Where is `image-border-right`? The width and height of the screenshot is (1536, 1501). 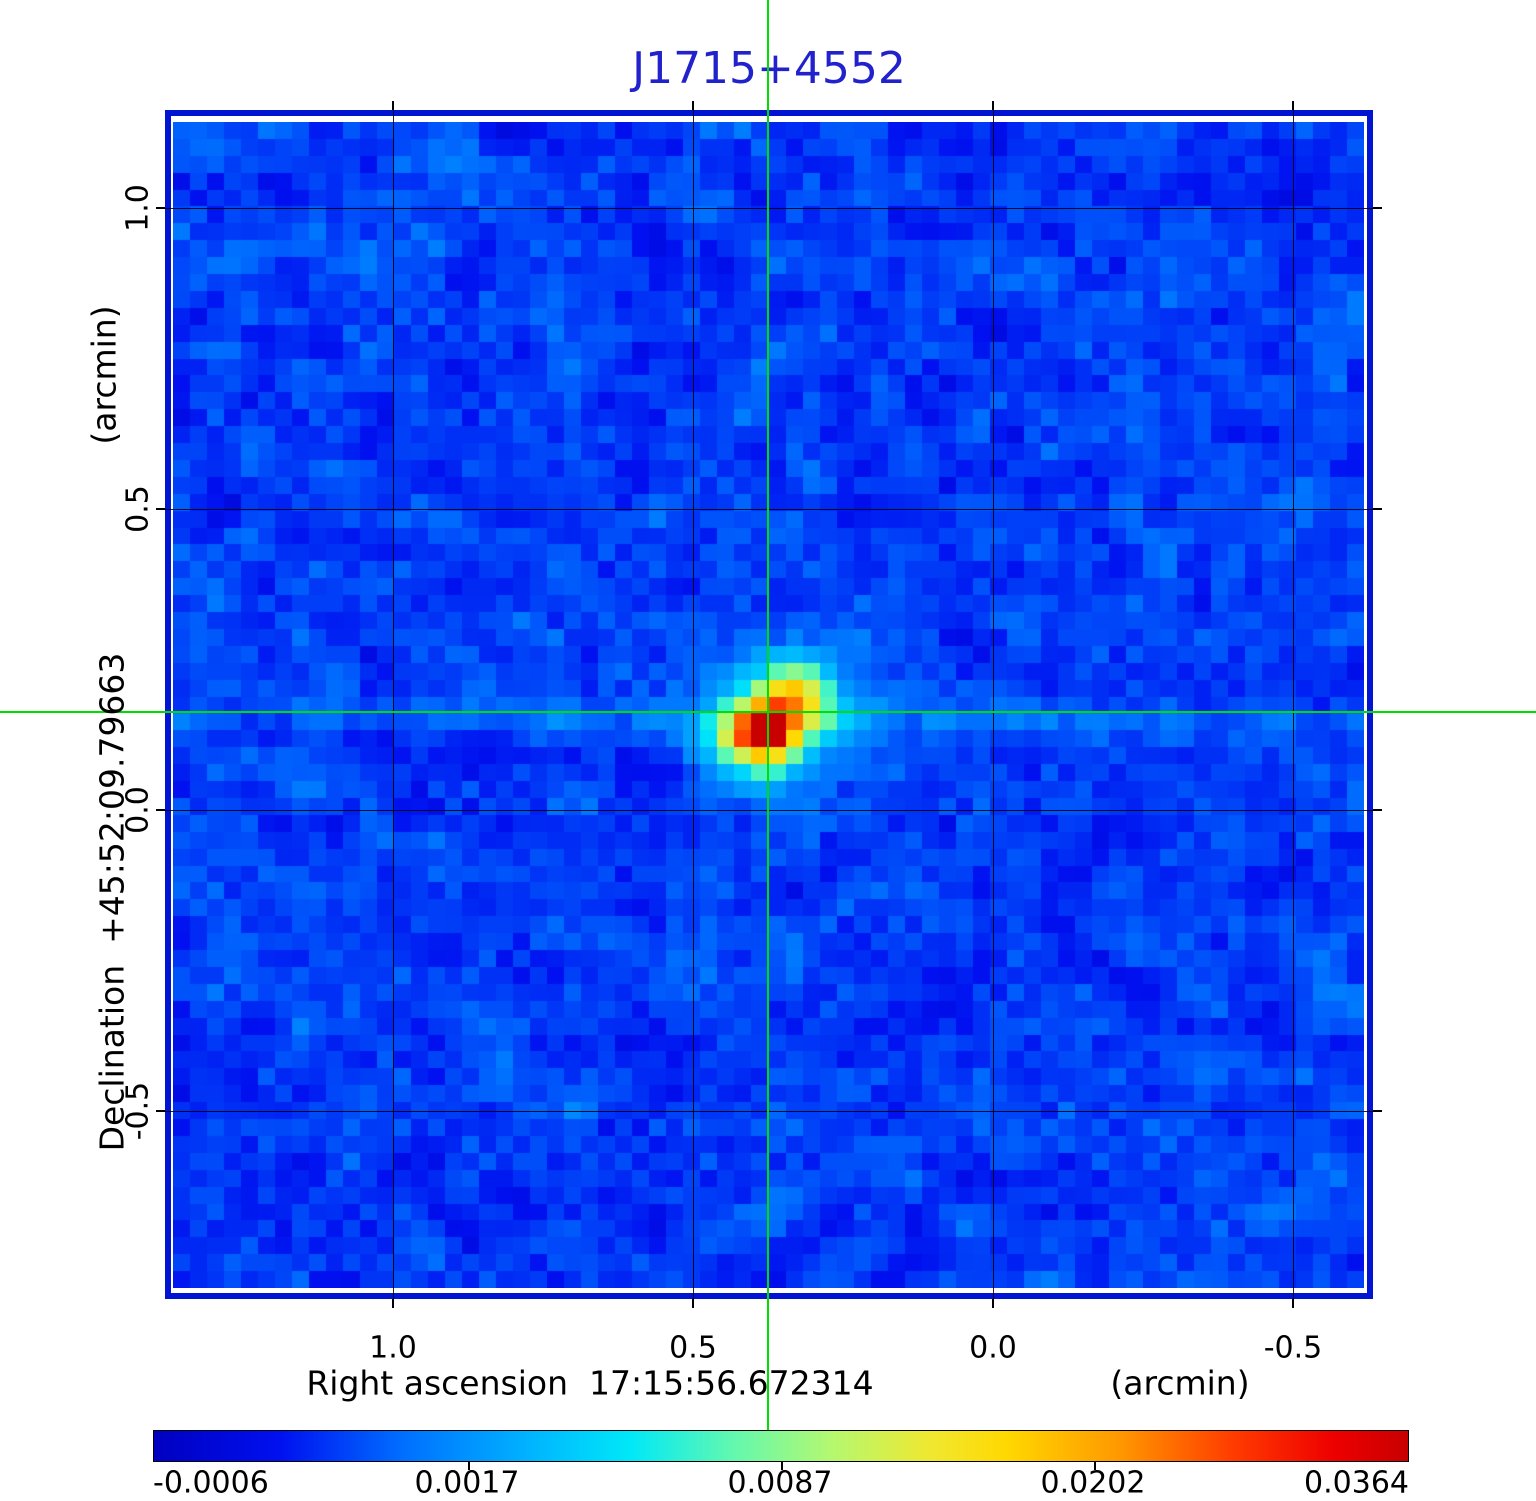 image-border-right is located at coordinates (1370, 704).